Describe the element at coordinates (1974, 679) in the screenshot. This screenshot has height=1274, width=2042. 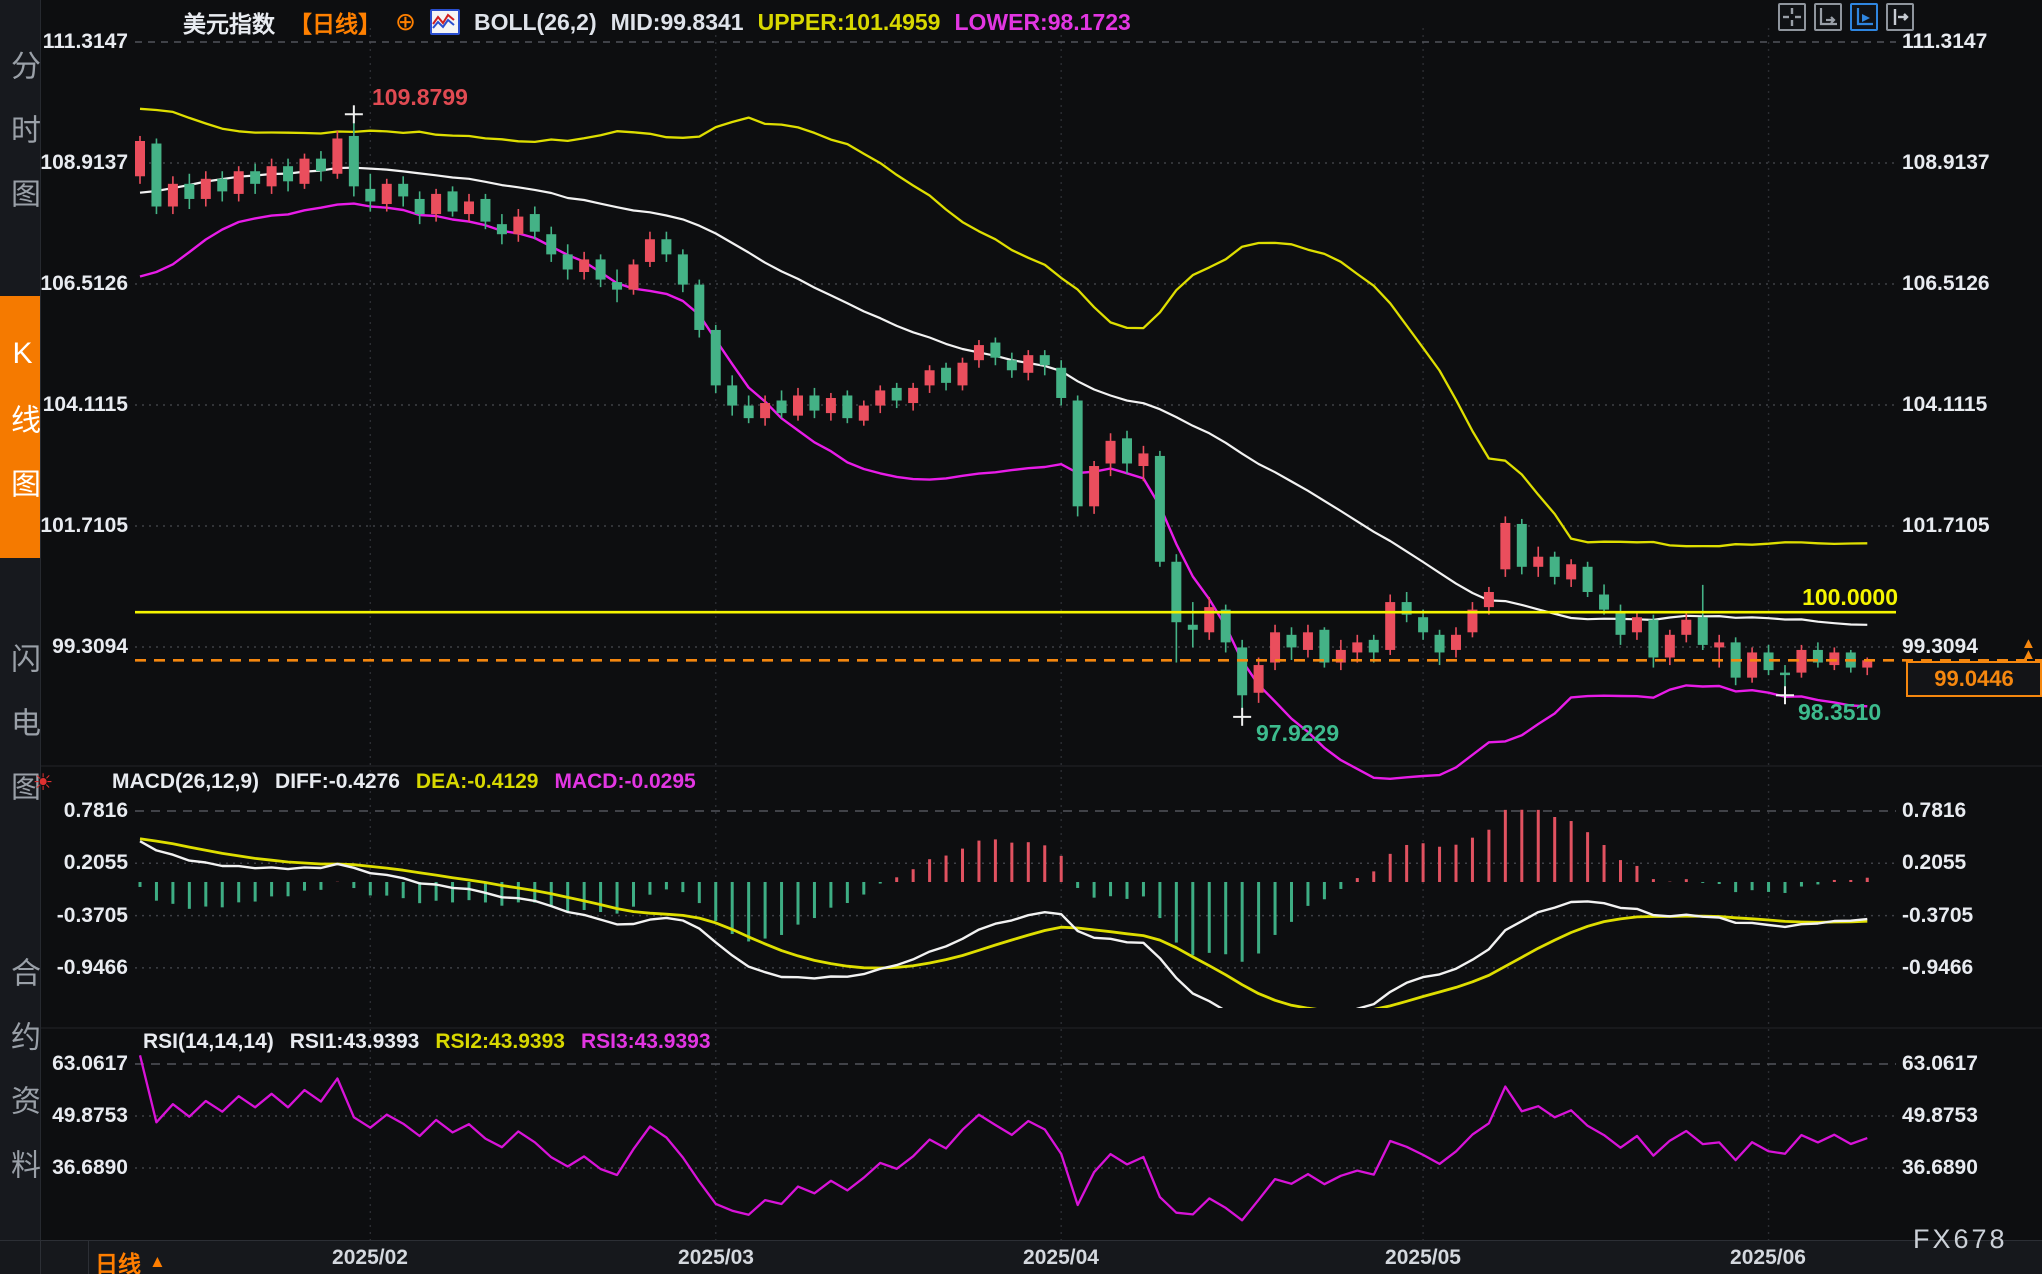
I see `last-price-badge: 99.0446` at that location.